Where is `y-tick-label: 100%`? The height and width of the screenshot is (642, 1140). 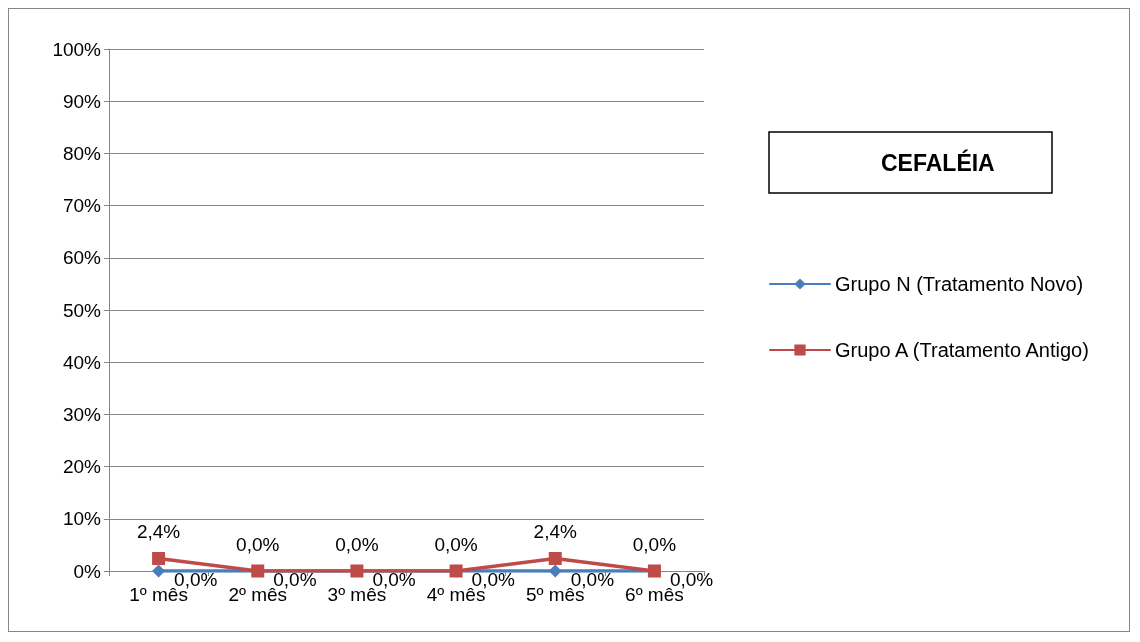 y-tick-label: 100% is located at coordinates (77, 49).